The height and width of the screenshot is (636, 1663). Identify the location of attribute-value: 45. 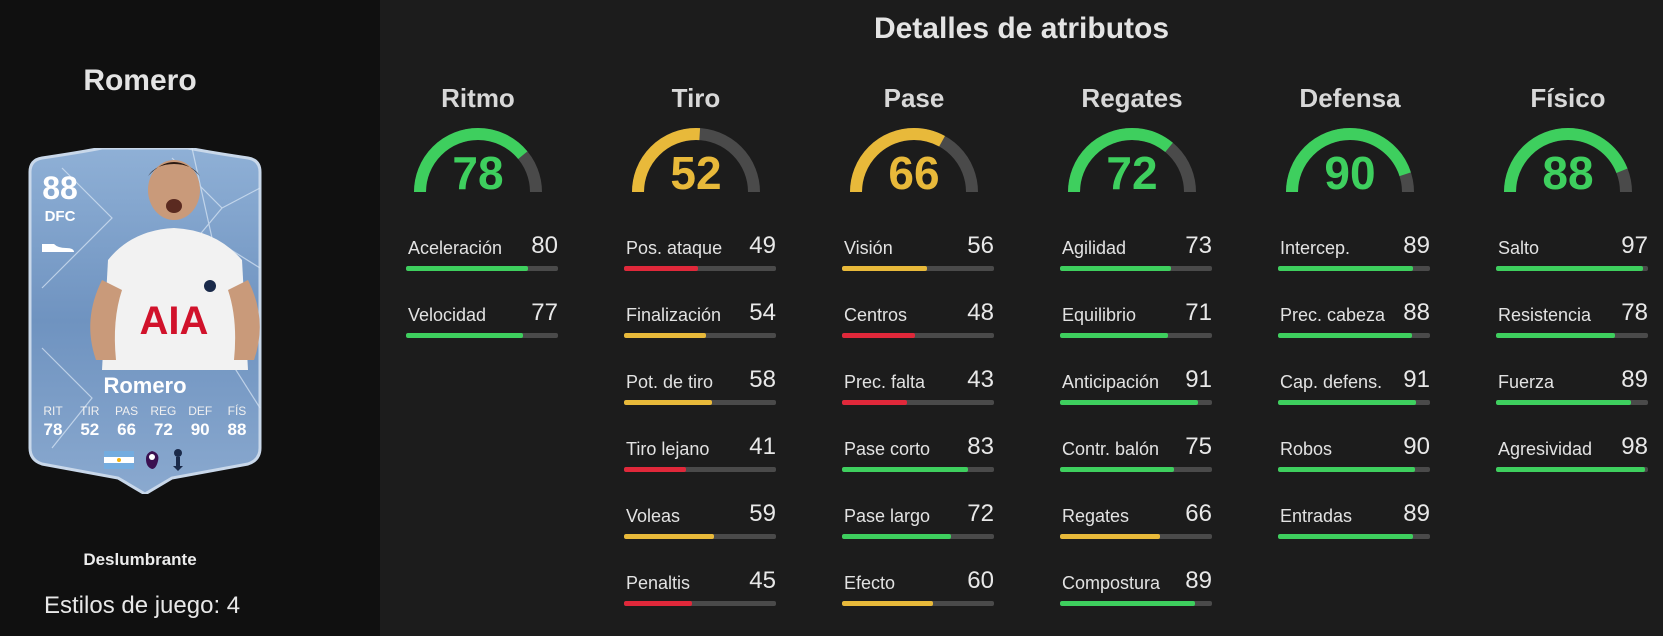
(762, 580).